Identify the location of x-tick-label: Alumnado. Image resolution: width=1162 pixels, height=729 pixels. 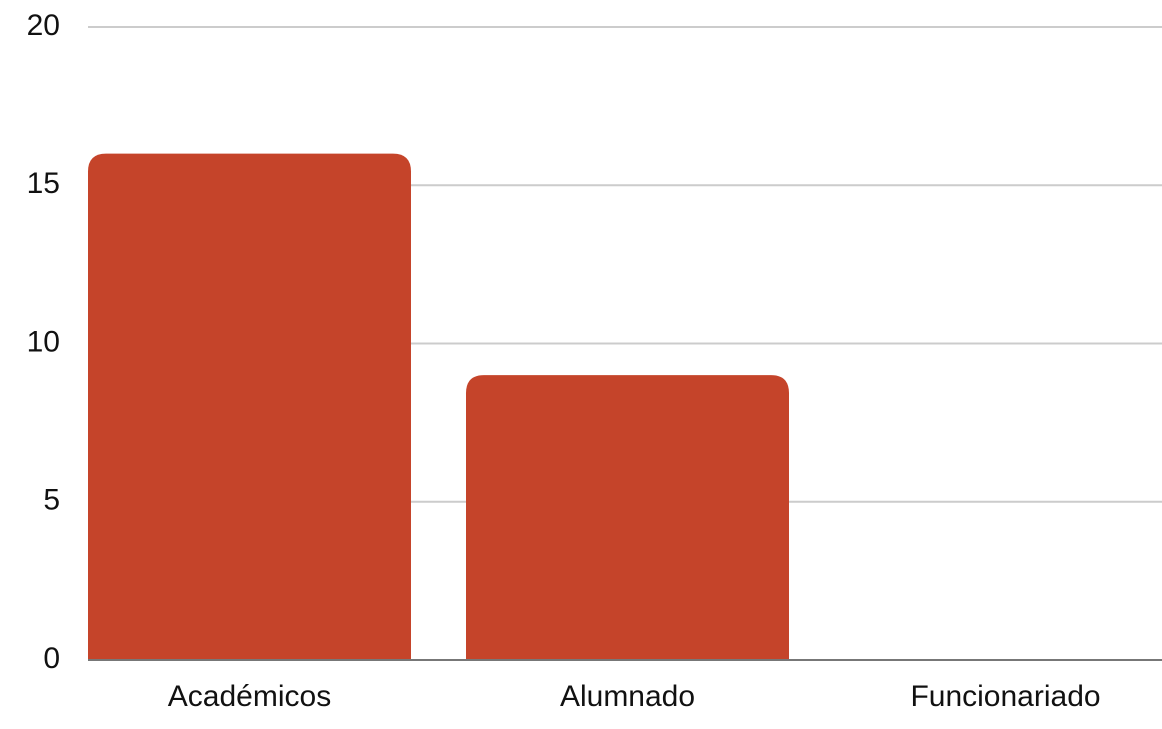
(627, 696).